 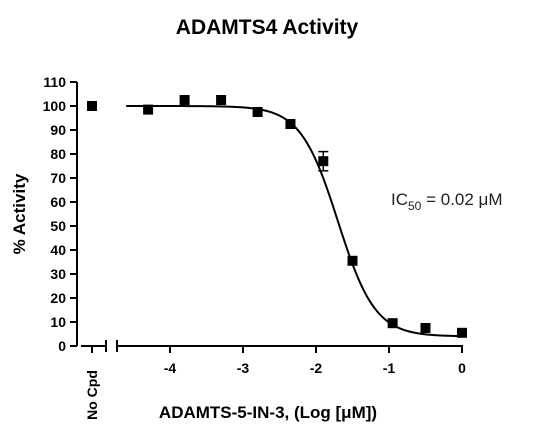 I want to click on no-cpd-point, so click(x=92, y=106).